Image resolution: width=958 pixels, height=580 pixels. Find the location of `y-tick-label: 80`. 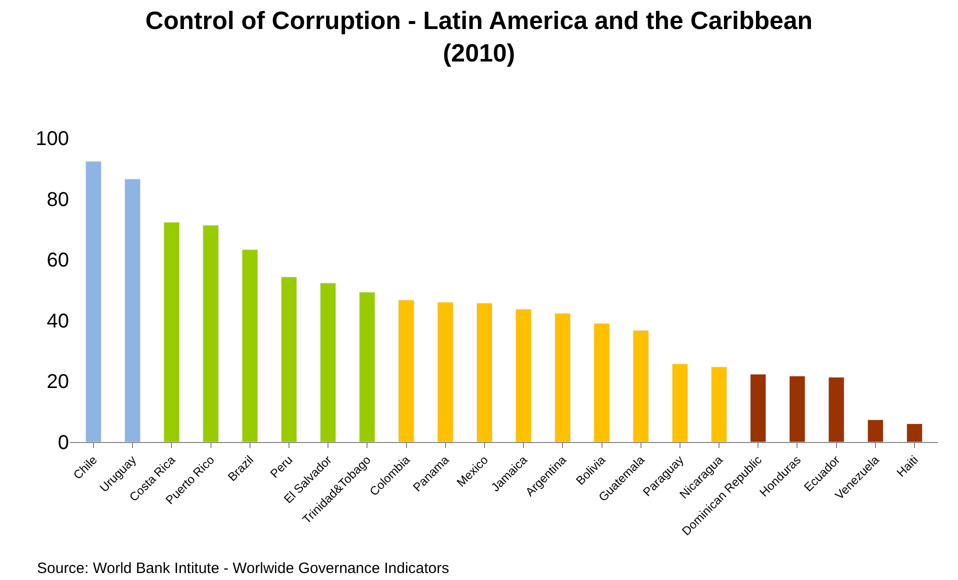

y-tick-label: 80 is located at coordinates (57, 199).